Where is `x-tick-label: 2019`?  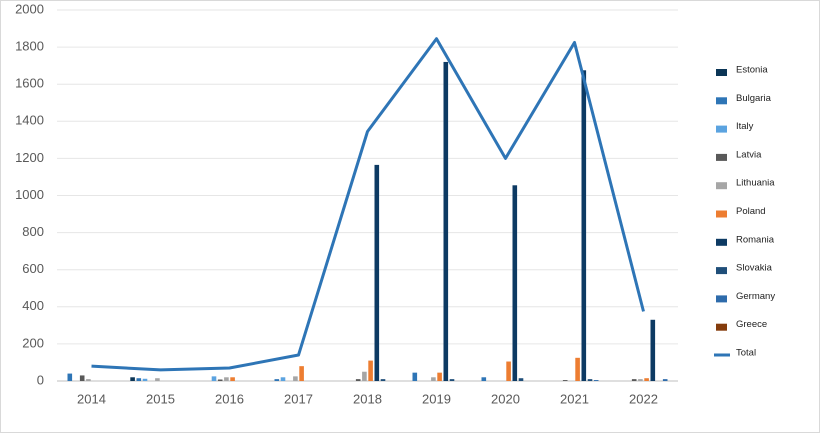 x-tick-label: 2019 is located at coordinates (436, 398).